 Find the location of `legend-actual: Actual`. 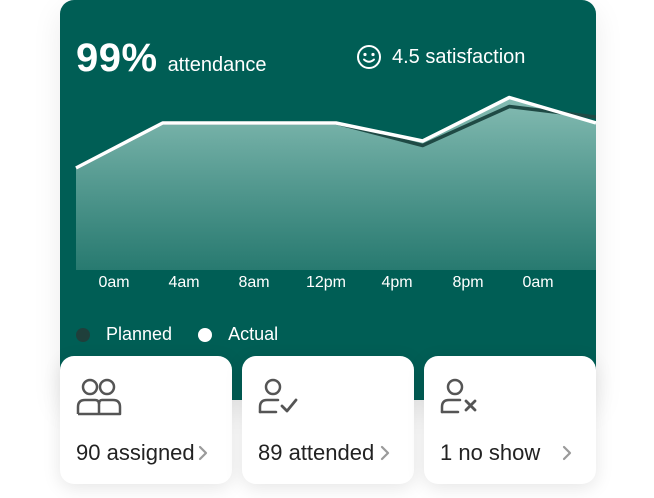

legend-actual: Actual is located at coordinates (238, 334).